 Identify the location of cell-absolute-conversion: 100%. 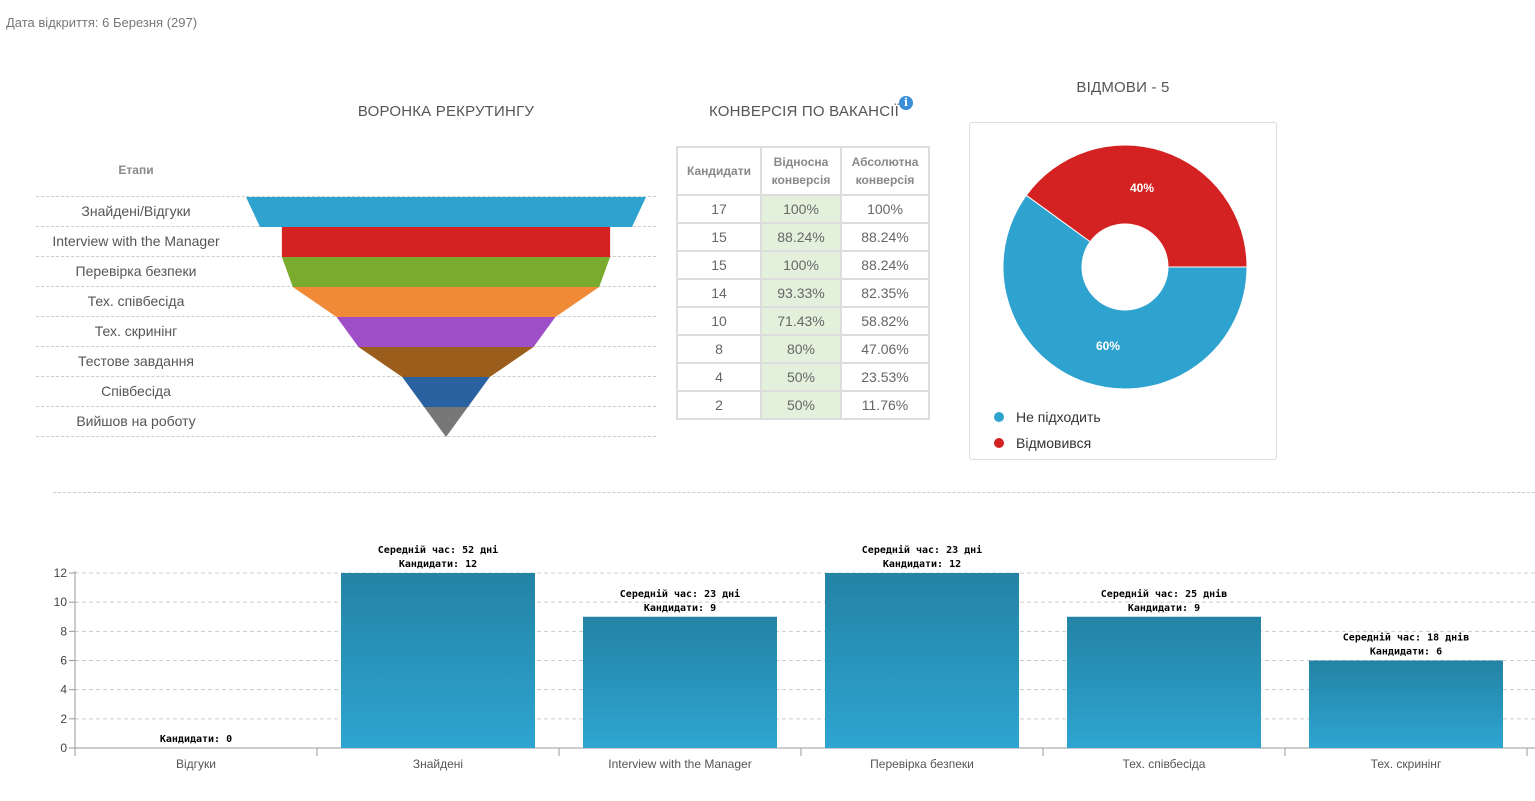
(885, 209).